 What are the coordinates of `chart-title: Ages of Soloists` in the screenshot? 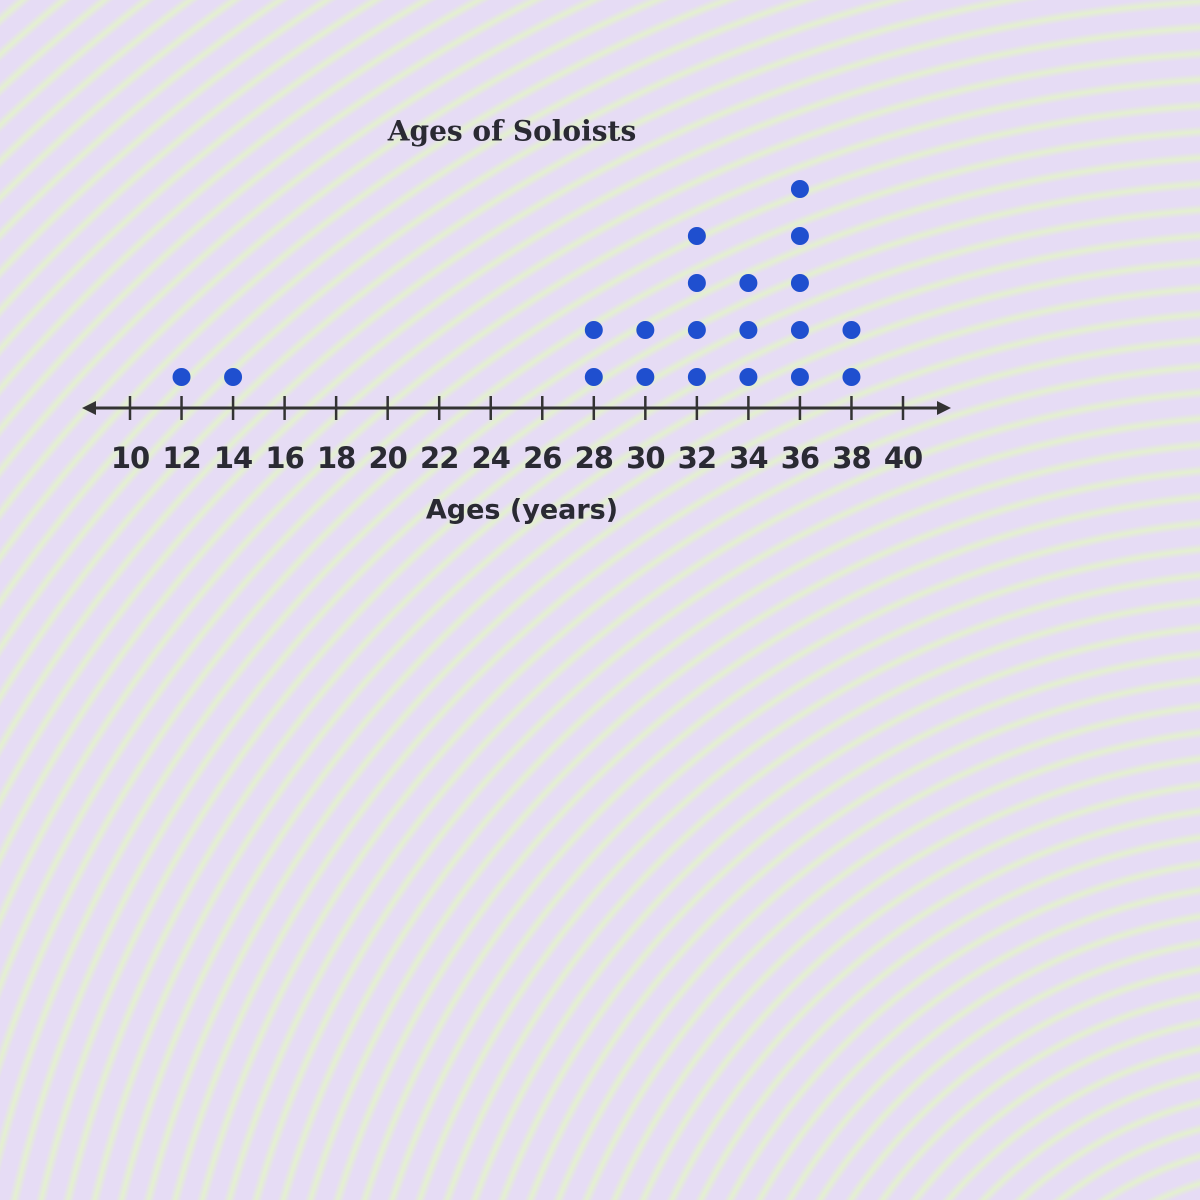 It's located at (511, 131).